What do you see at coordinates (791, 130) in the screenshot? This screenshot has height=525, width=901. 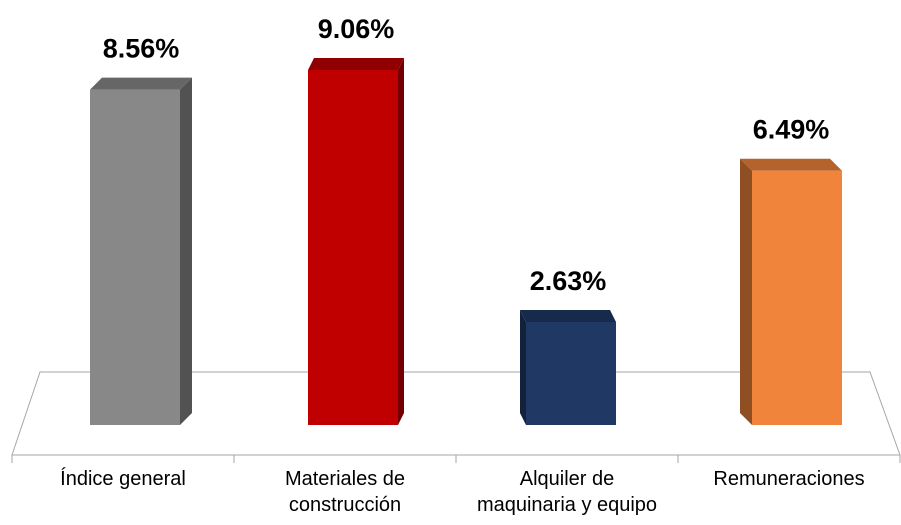 I see `value-label: 6.49%` at bounding box center [791, 130].